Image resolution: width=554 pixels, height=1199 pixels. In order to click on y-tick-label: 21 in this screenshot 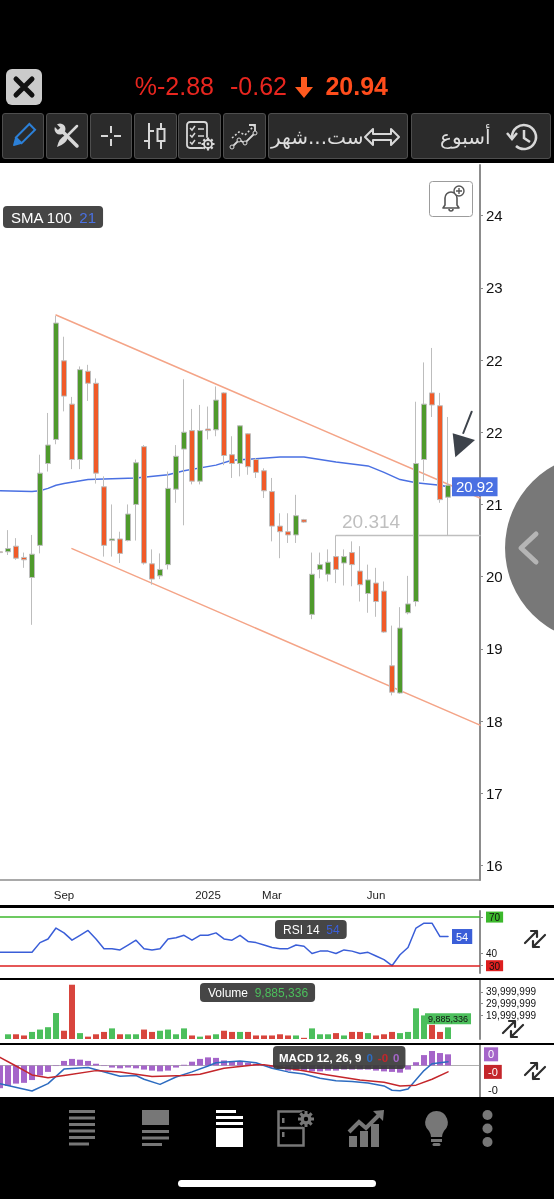, I will do `click(494, 504)`.